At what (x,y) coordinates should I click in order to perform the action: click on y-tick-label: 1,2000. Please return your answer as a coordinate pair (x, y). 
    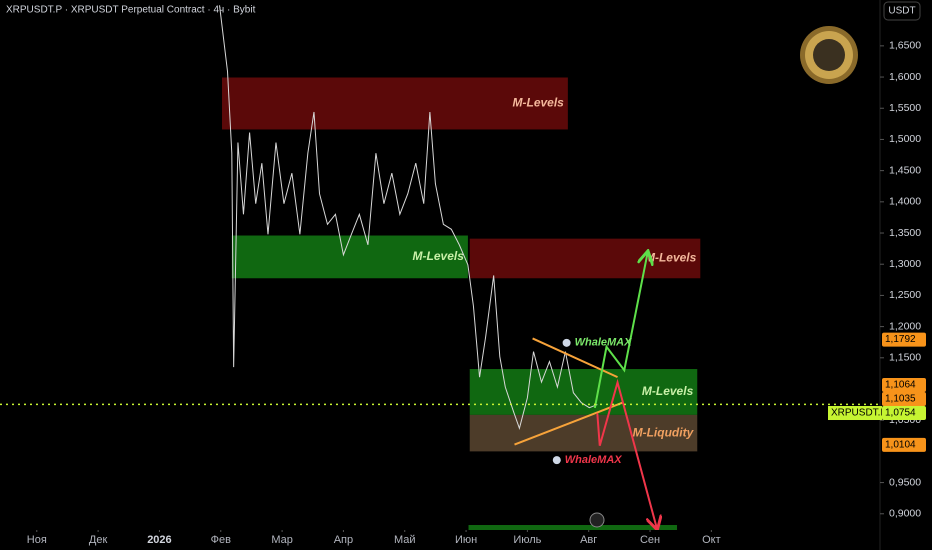
    Looking at the image, I should click on (905, 326).